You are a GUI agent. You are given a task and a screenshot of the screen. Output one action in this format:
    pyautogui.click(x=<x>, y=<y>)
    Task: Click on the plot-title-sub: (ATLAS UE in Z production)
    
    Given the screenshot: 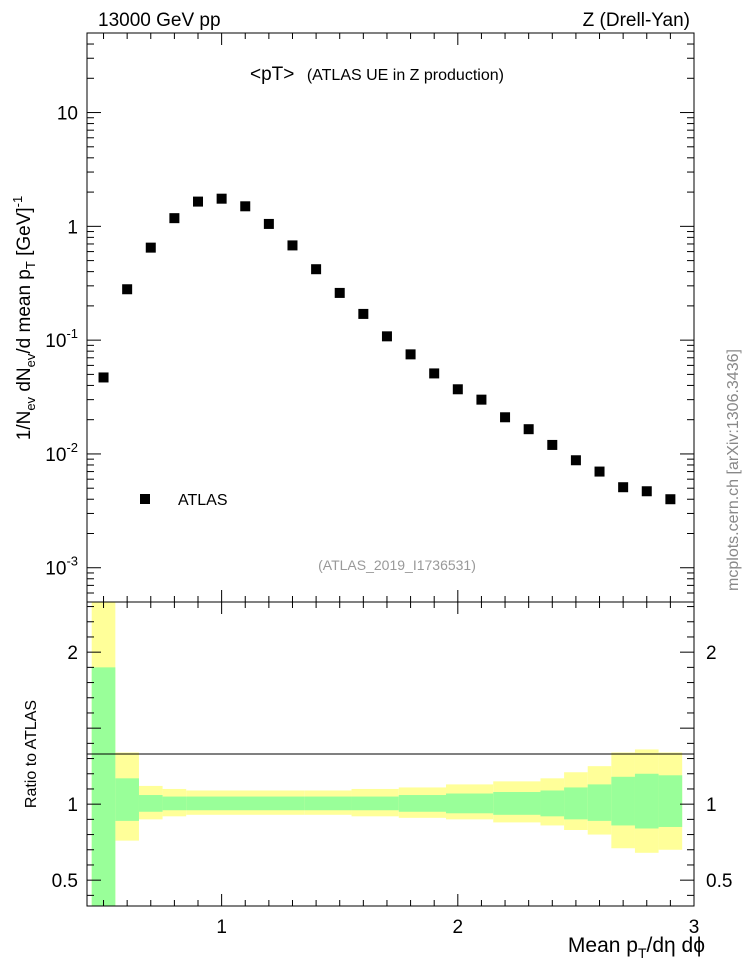 What is the action you would take?
    pyautogui.click(x=405, y=75)
    